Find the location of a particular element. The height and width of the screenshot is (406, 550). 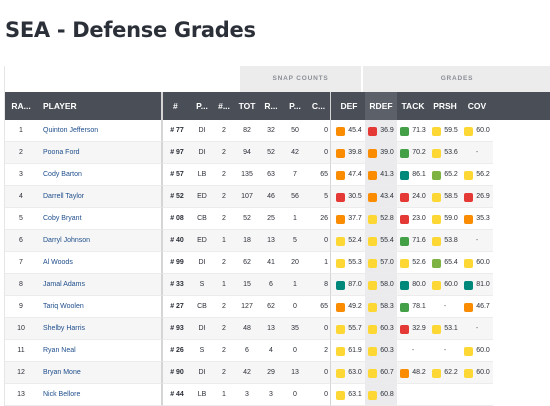

player-position: CB is located at coordinates (202, 219).